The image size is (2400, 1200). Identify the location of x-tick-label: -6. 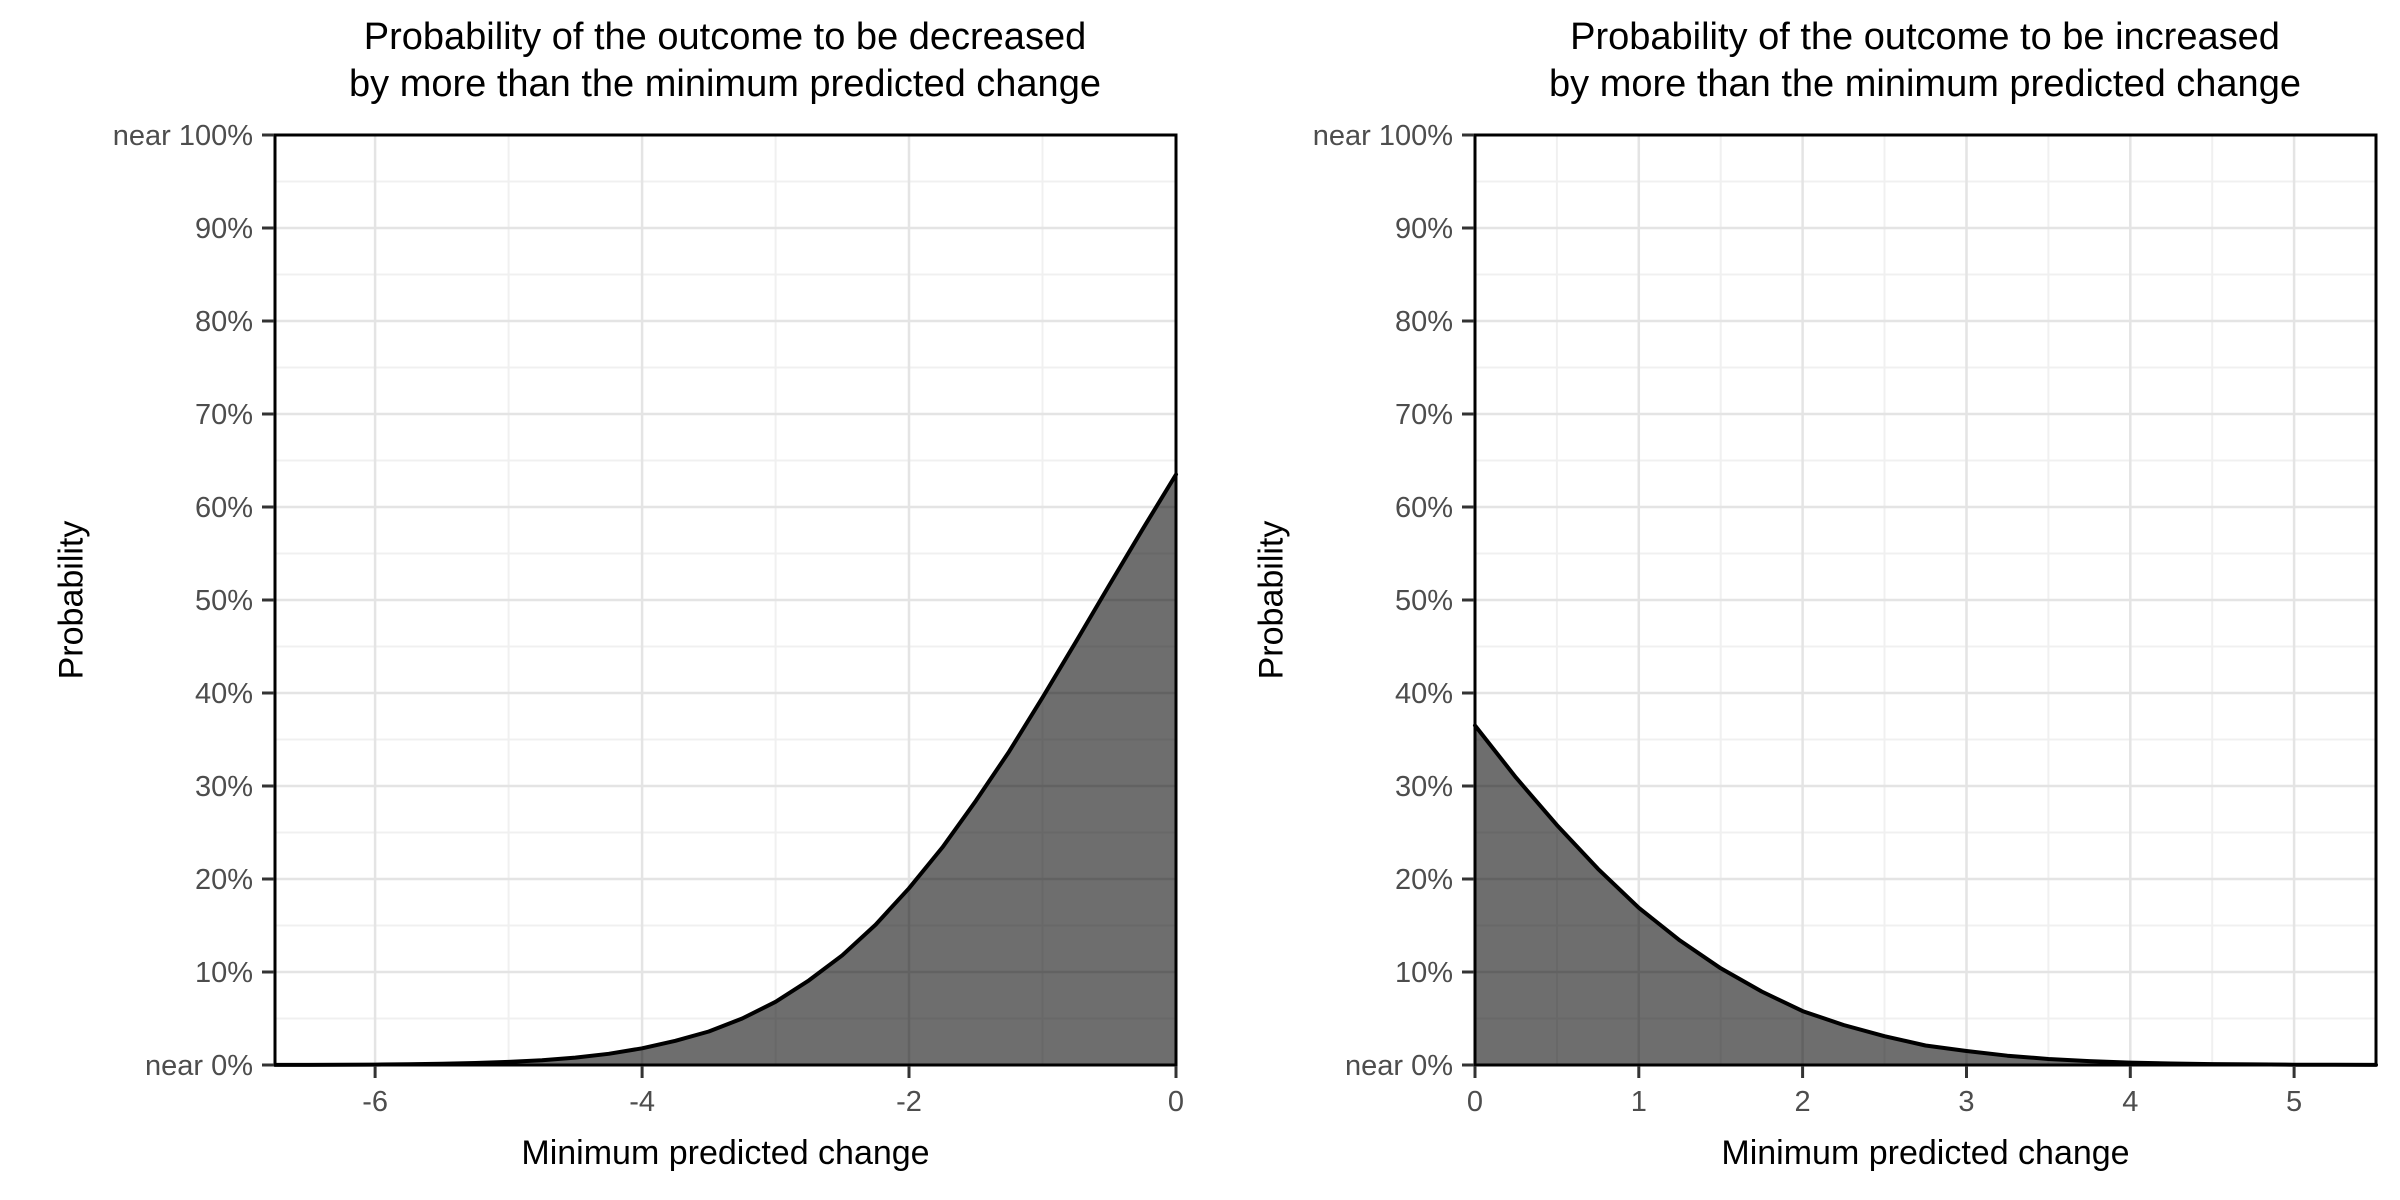
(375, 1102).